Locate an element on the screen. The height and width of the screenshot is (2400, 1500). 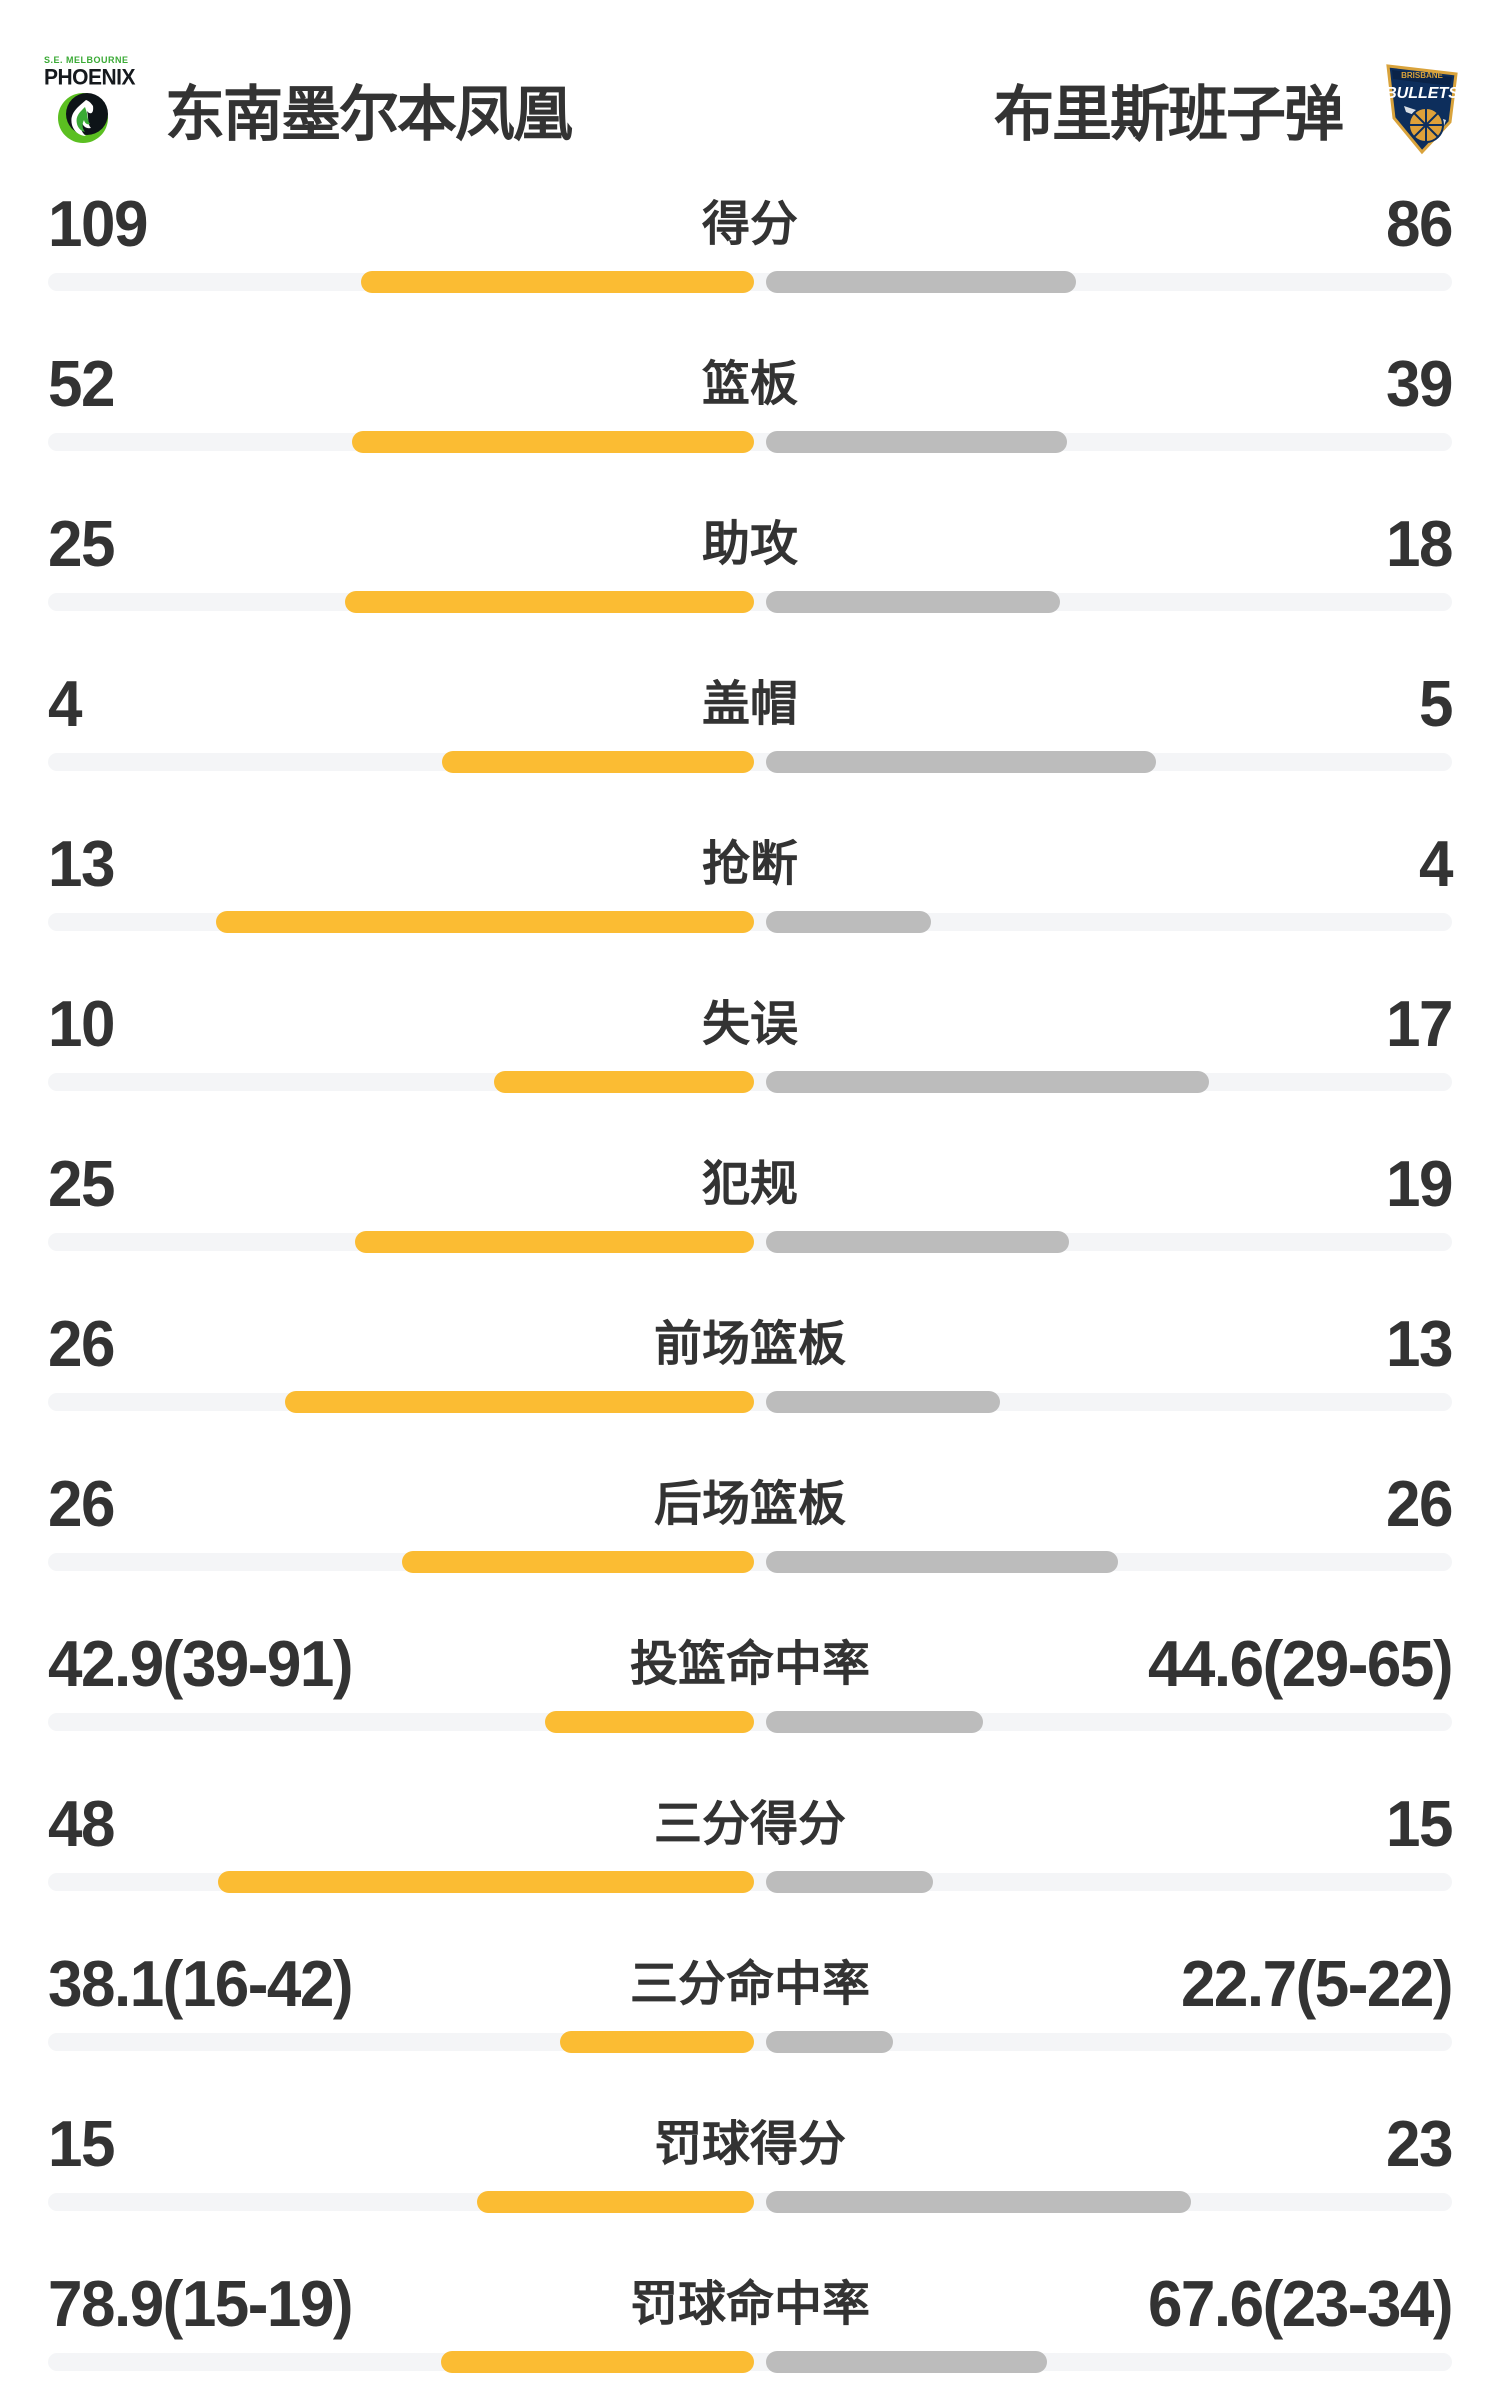
left-team-value: 52 is located at coordinates (81, 384).